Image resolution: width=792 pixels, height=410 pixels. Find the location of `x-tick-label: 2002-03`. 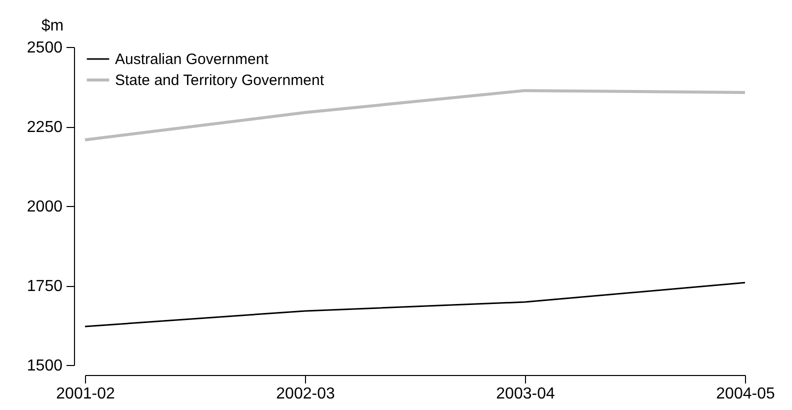

x-tick-label: 2002-03 is located at coordinates (305, 394).